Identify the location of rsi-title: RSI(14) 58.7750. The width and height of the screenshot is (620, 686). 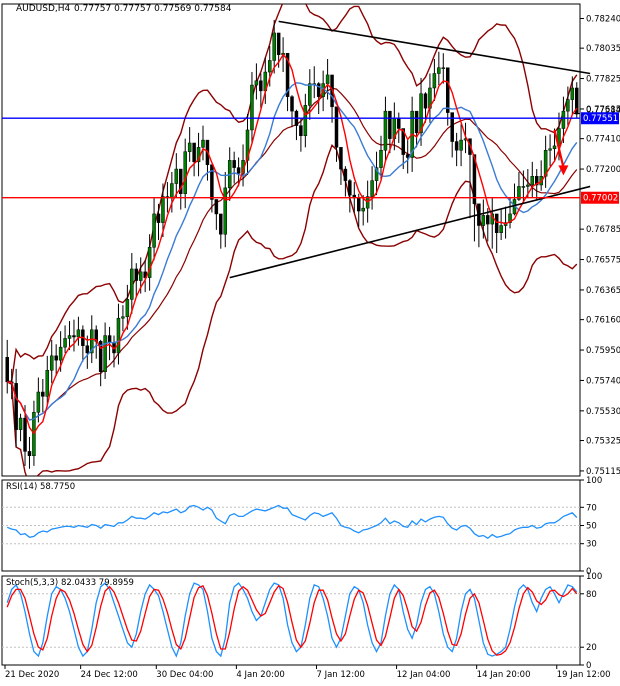
(40, 487).